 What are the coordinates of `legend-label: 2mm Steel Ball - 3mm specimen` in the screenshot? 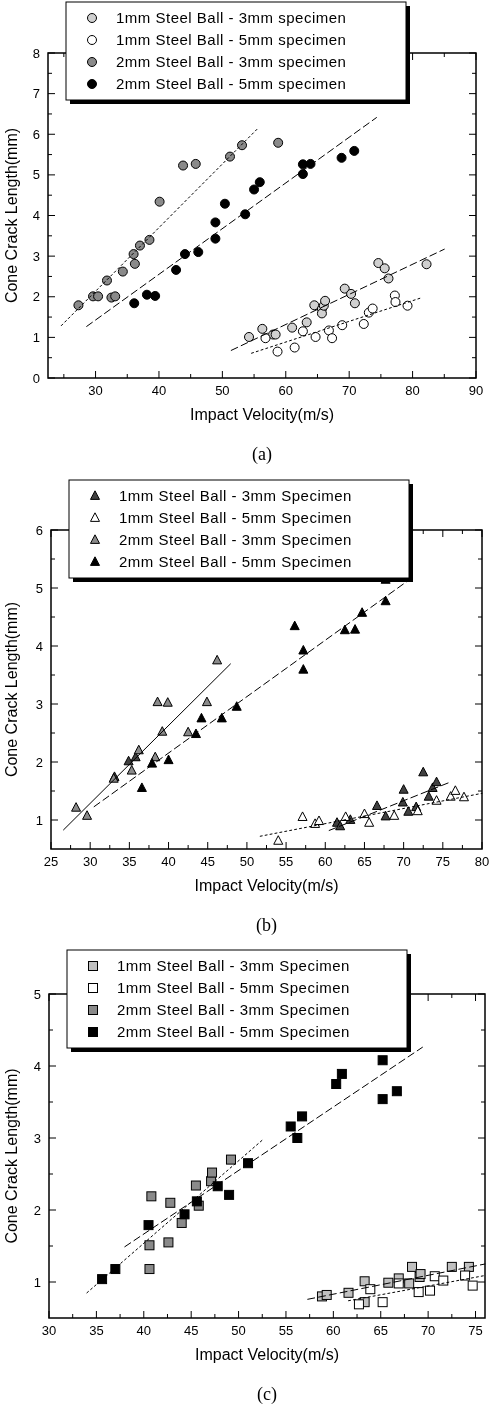 It's located at (231, 61).